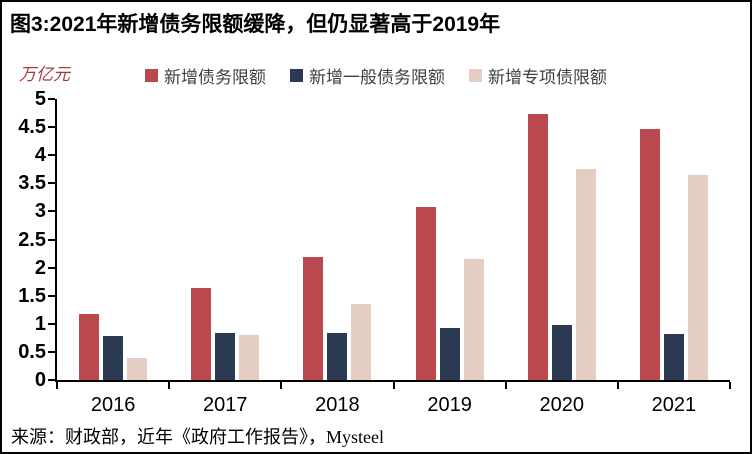  What do you see at coordinates (40, 380) in the screenshot?
I see `y-tick-label: 0` at bounding box center [40, 380].